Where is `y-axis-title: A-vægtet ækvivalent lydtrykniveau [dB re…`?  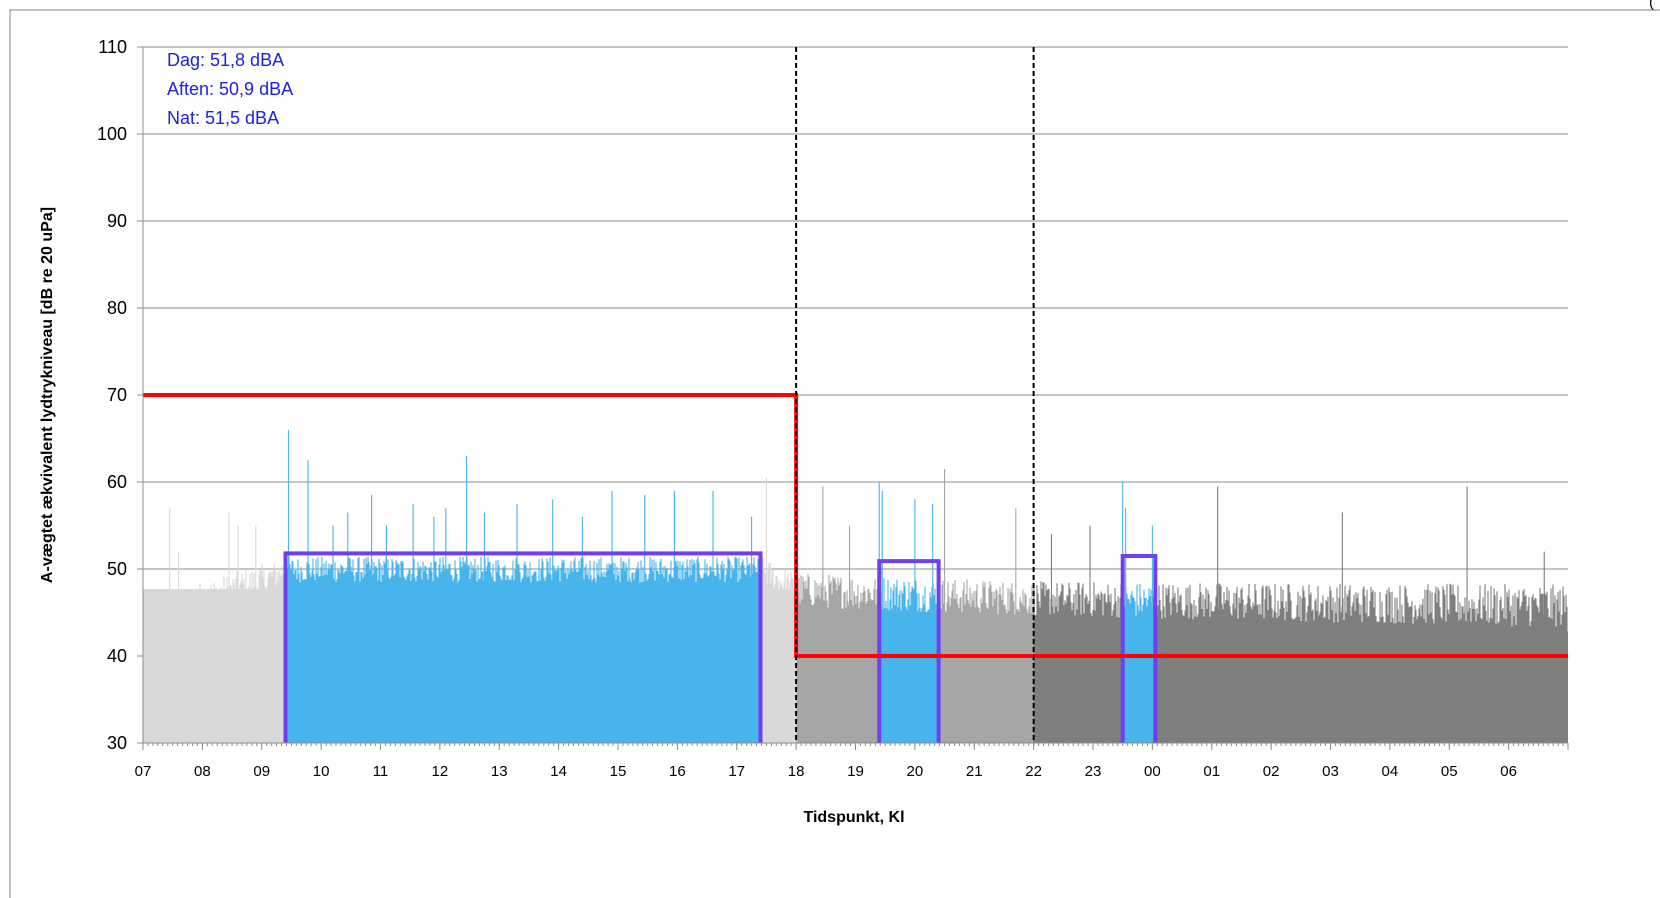 y-axis-title: A-vægtet ækvivalent lydtrykniveau [dB re… is located at coordinates (47, 395).